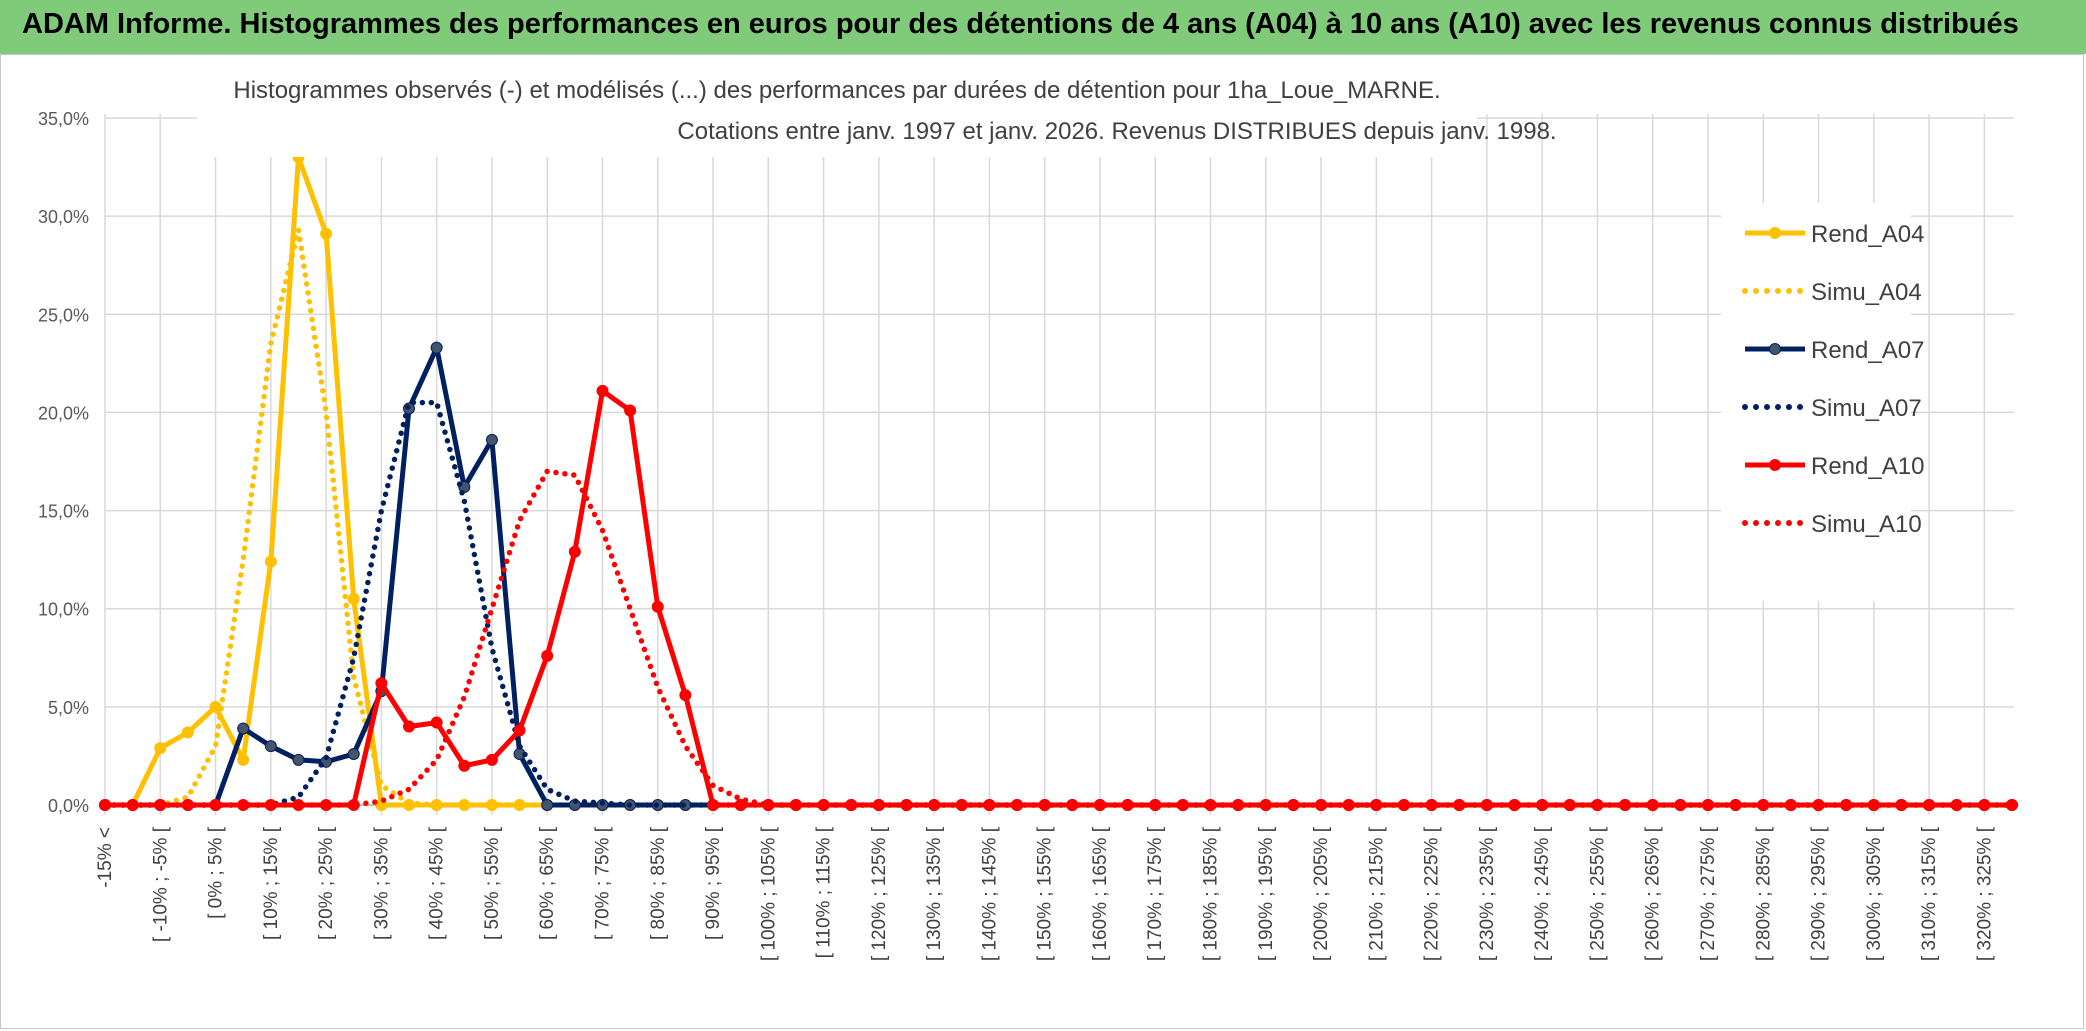  What do you see at coordinates (1866, 524) in the screenshot?
I see `legend-label: Simu_A10` at bounding box center [1866, 524].